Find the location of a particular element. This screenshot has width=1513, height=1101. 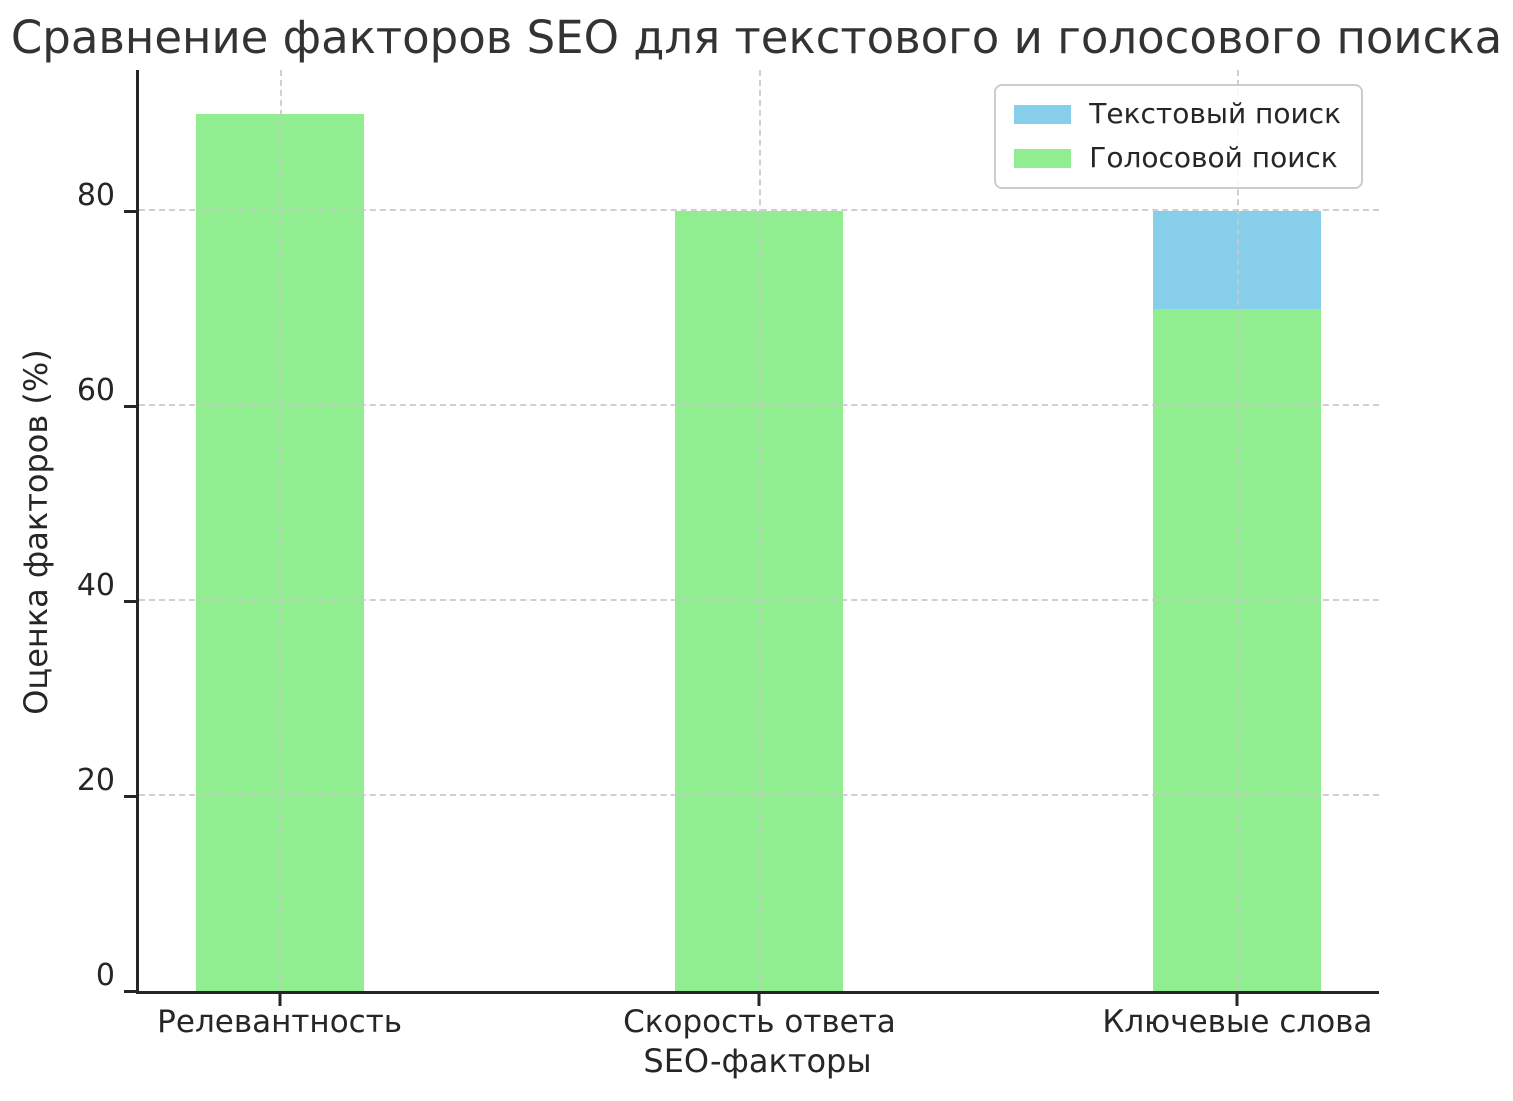

legend: Текстовый поиск Голосовой поиск is located at coordinates (1178, 136).